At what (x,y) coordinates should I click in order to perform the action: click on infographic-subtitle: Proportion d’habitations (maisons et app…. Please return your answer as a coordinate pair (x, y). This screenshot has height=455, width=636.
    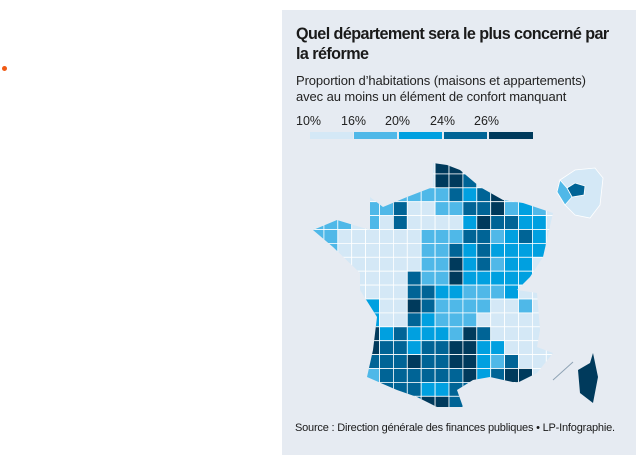
    Looking at the image, I should click on (461, 89).